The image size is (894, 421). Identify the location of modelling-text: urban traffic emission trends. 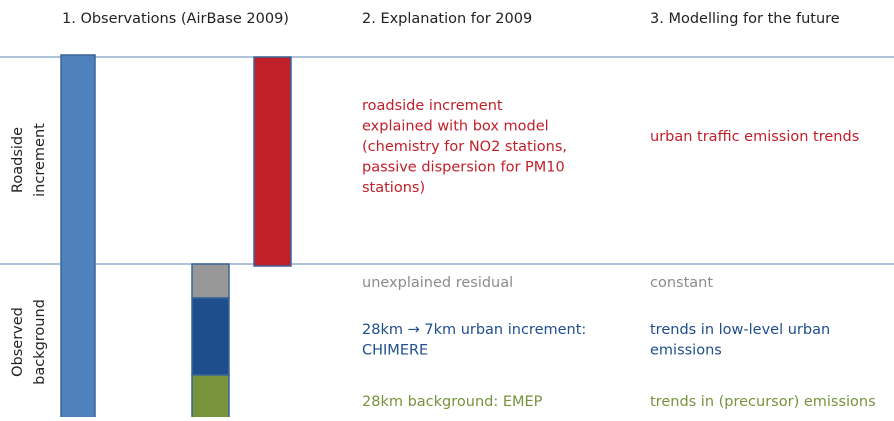
(754, 137).